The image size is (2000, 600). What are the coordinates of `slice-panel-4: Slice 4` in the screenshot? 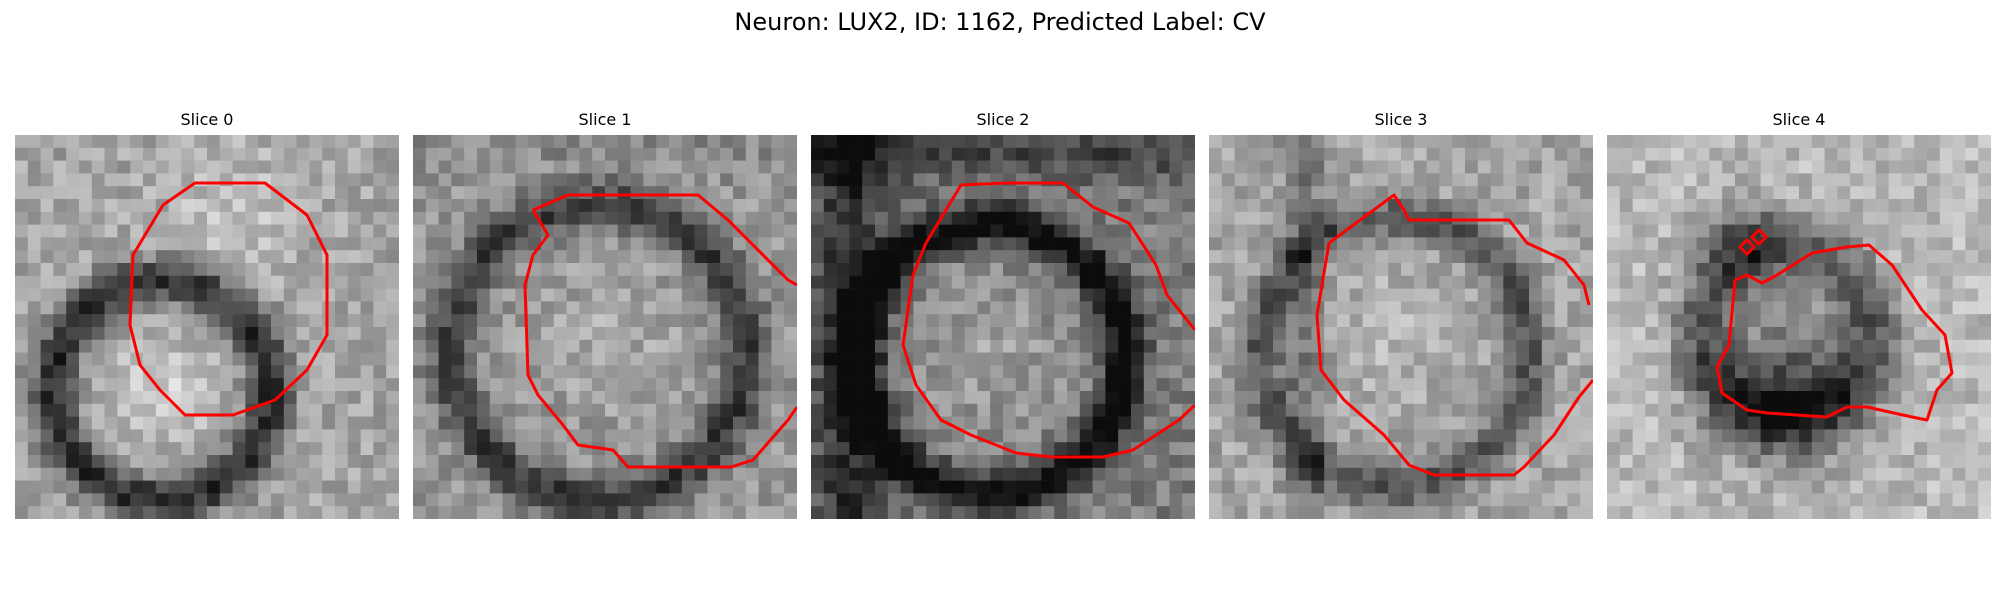 It's located at (1799, 313).